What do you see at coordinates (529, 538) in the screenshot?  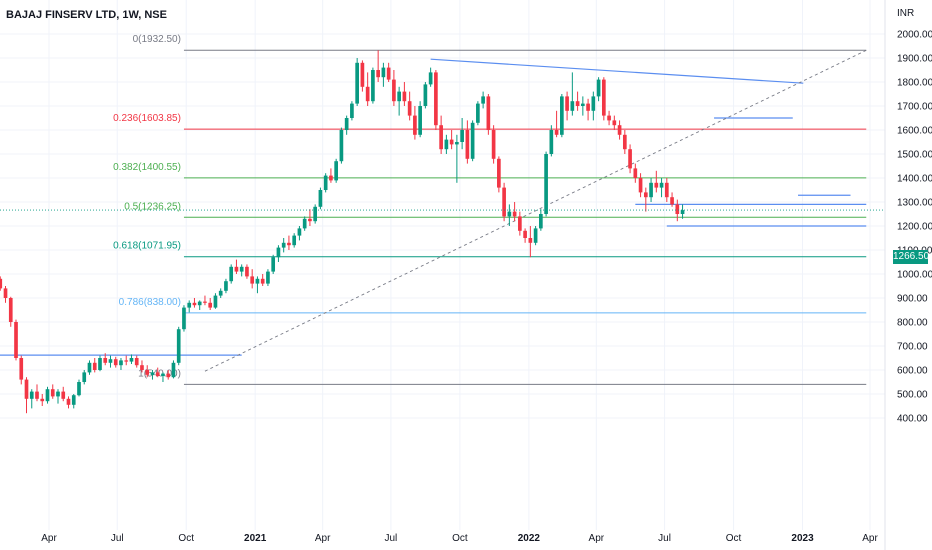 I see `x-tick-label: 2022` at bounding box center [529, 538].